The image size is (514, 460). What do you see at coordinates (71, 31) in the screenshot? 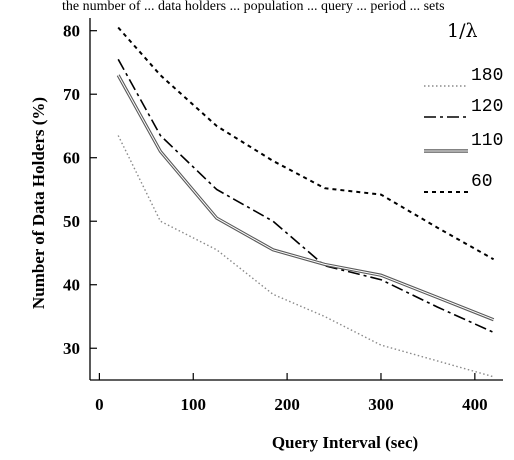
I see `y-tick-label: 80` at bounding box center [71, 31].